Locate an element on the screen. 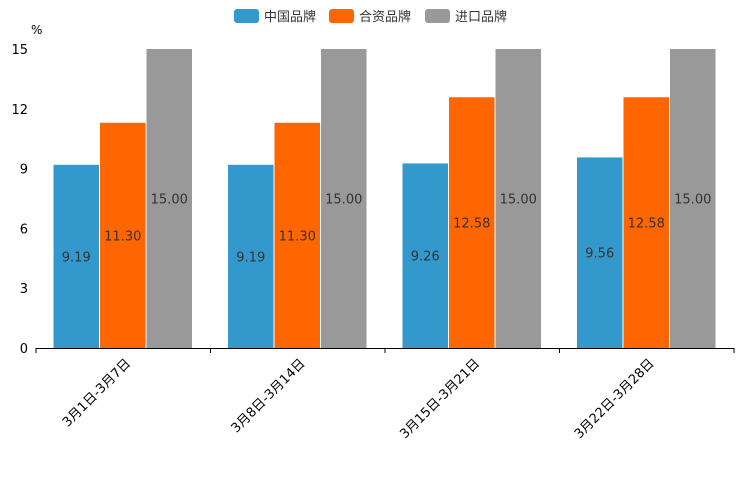 The height and width of the screenshot is (496, 744). legend-label-2: 进口品牌 is located at coordinates (481, 17).